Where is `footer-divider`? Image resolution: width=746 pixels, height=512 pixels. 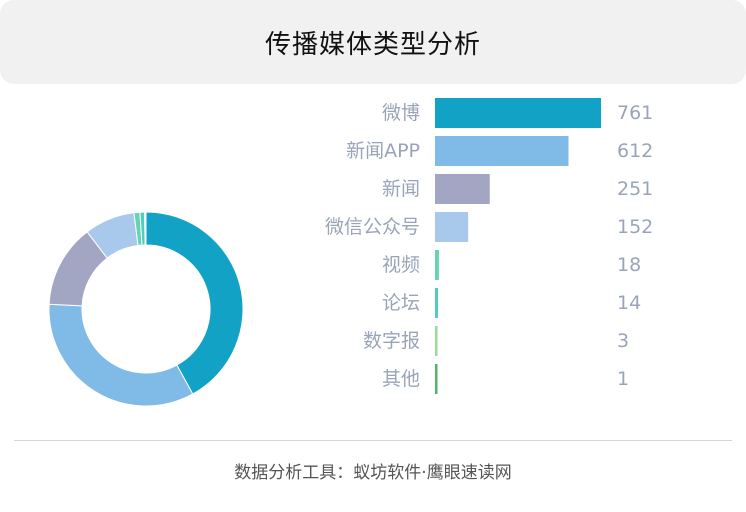
footer-divider is located at coordinates (373, 440).